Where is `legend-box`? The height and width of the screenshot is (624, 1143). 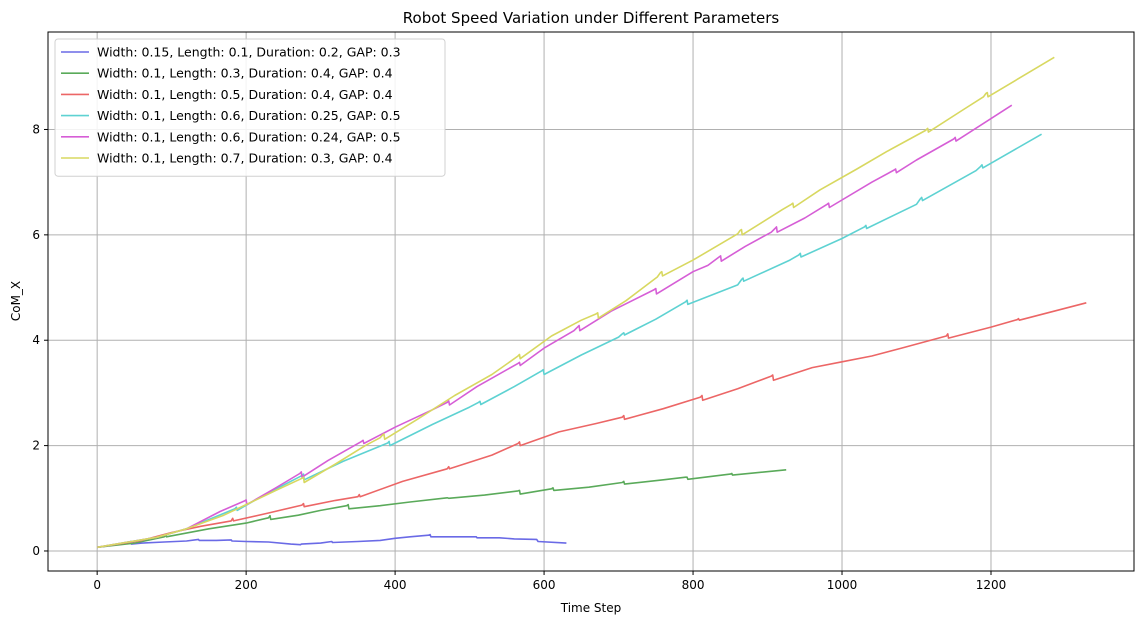 legend-box is located at coordinates (250, 107).